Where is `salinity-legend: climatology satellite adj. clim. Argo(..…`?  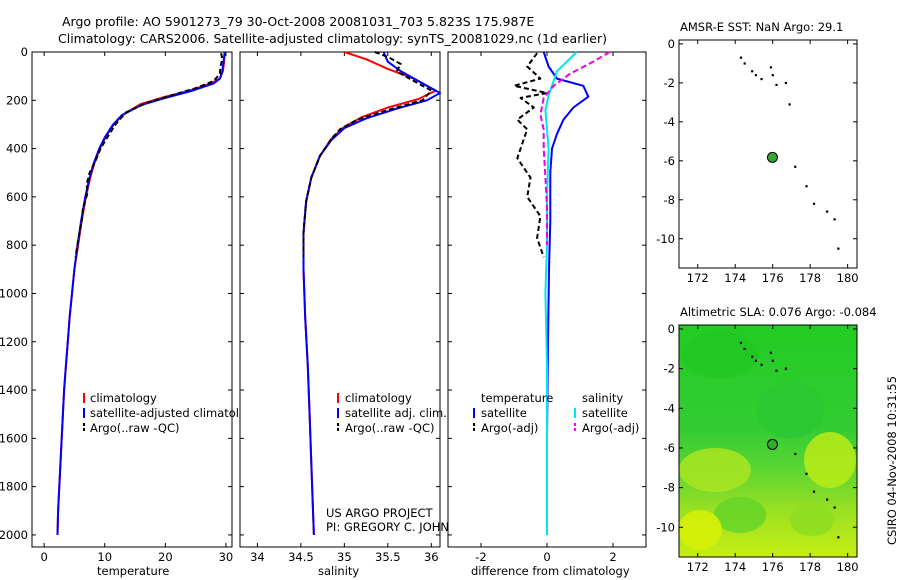 salinity-legend: climatology satellite adj. clim. Argo(..… is located at coordinates (392, 413).